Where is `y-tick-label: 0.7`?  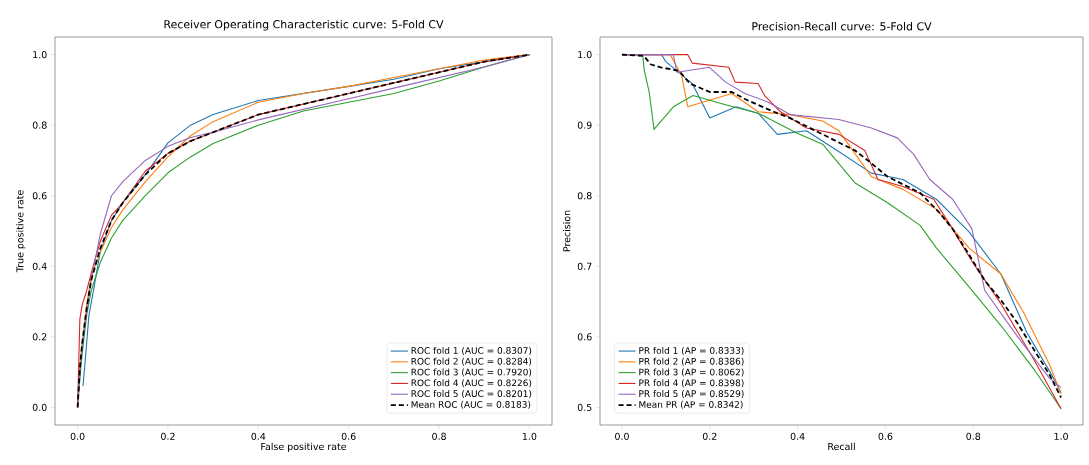 y-tick-label: 0.7 is located at coordinates (584, 266).